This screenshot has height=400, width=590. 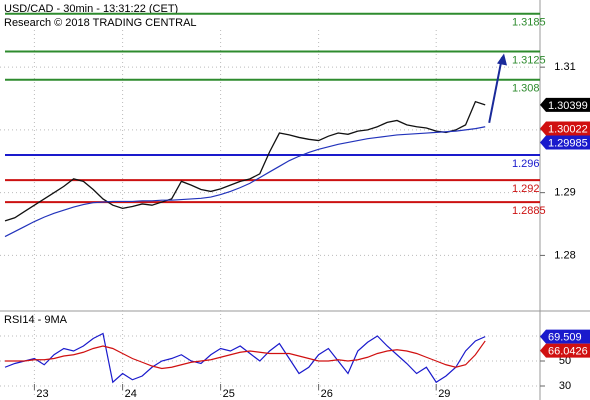 I want to click on rsi-title: RSI14 - 9MA, so click(x=36, y=320).